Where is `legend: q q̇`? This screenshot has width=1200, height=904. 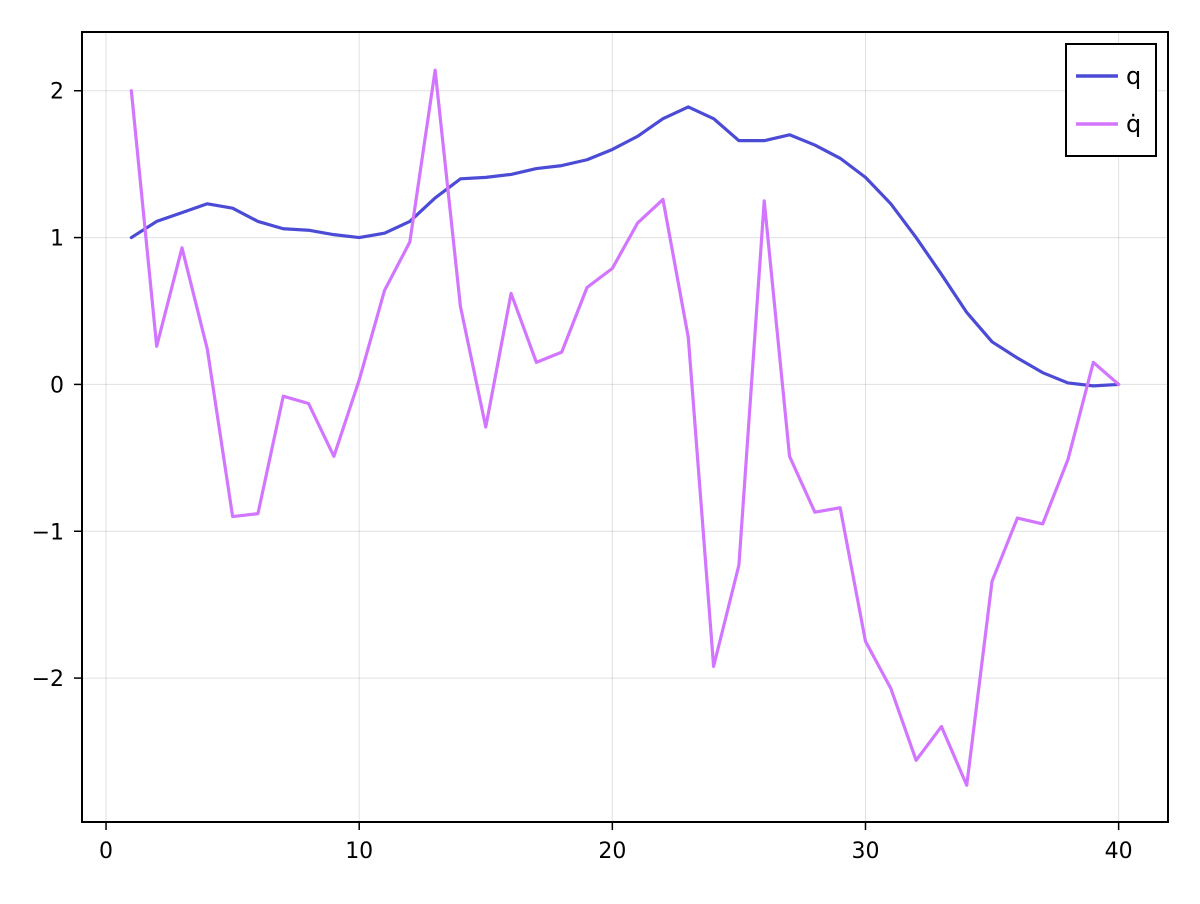 legend: q q̇ is located at coordinates (1111, 100).